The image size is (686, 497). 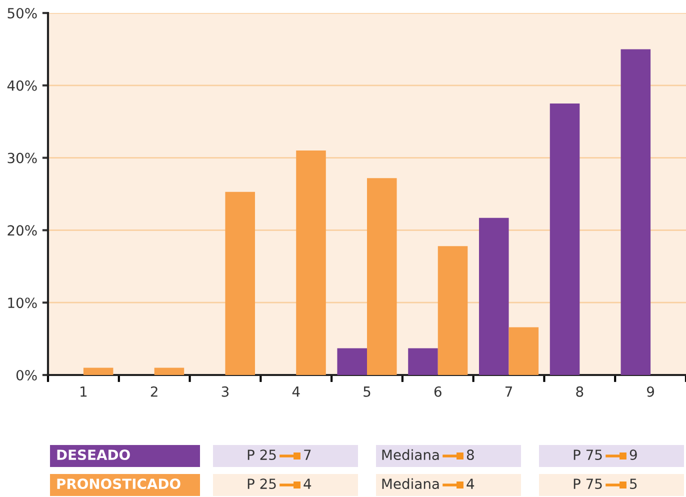 What do you see at coordinates (22, 230) in the screenshot?
I see `y-tick-label: 20%` at bounding box center [22, 230].